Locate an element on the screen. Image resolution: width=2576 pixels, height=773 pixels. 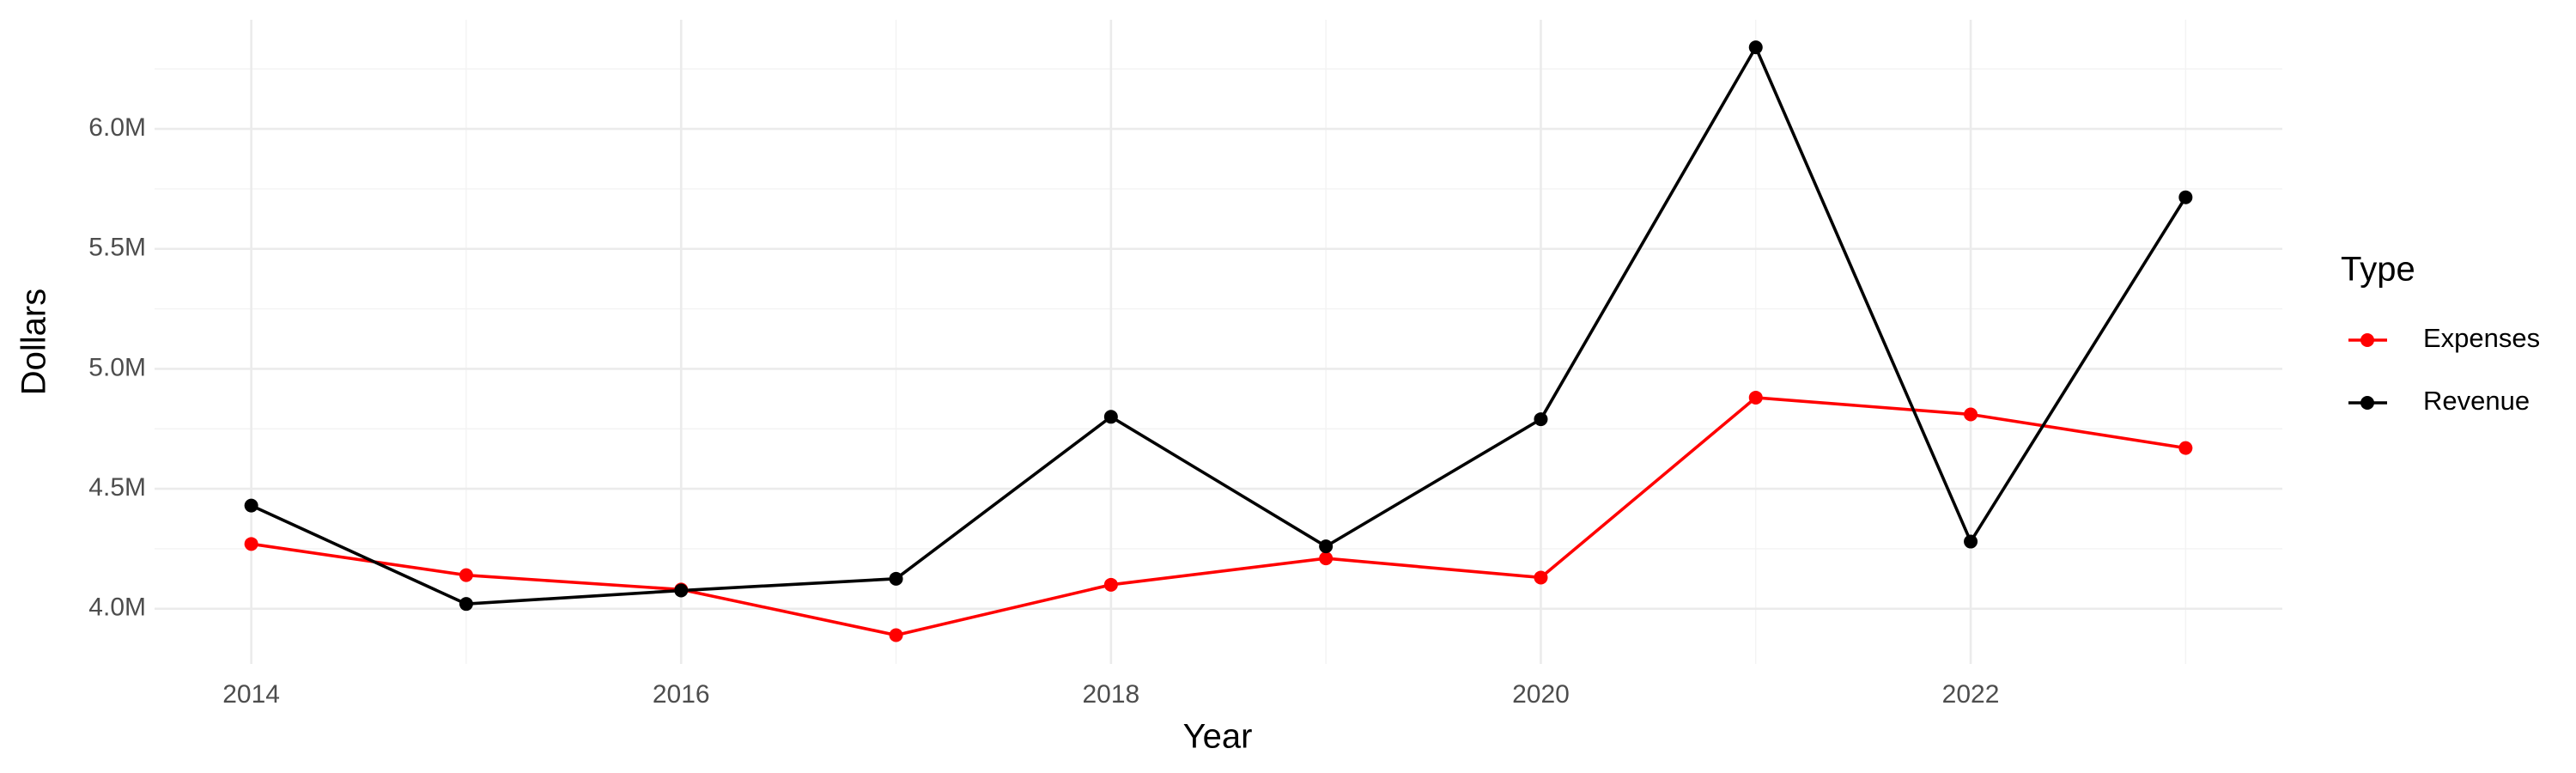
x-axis-title: Year is located at coordinates (1218, 737).